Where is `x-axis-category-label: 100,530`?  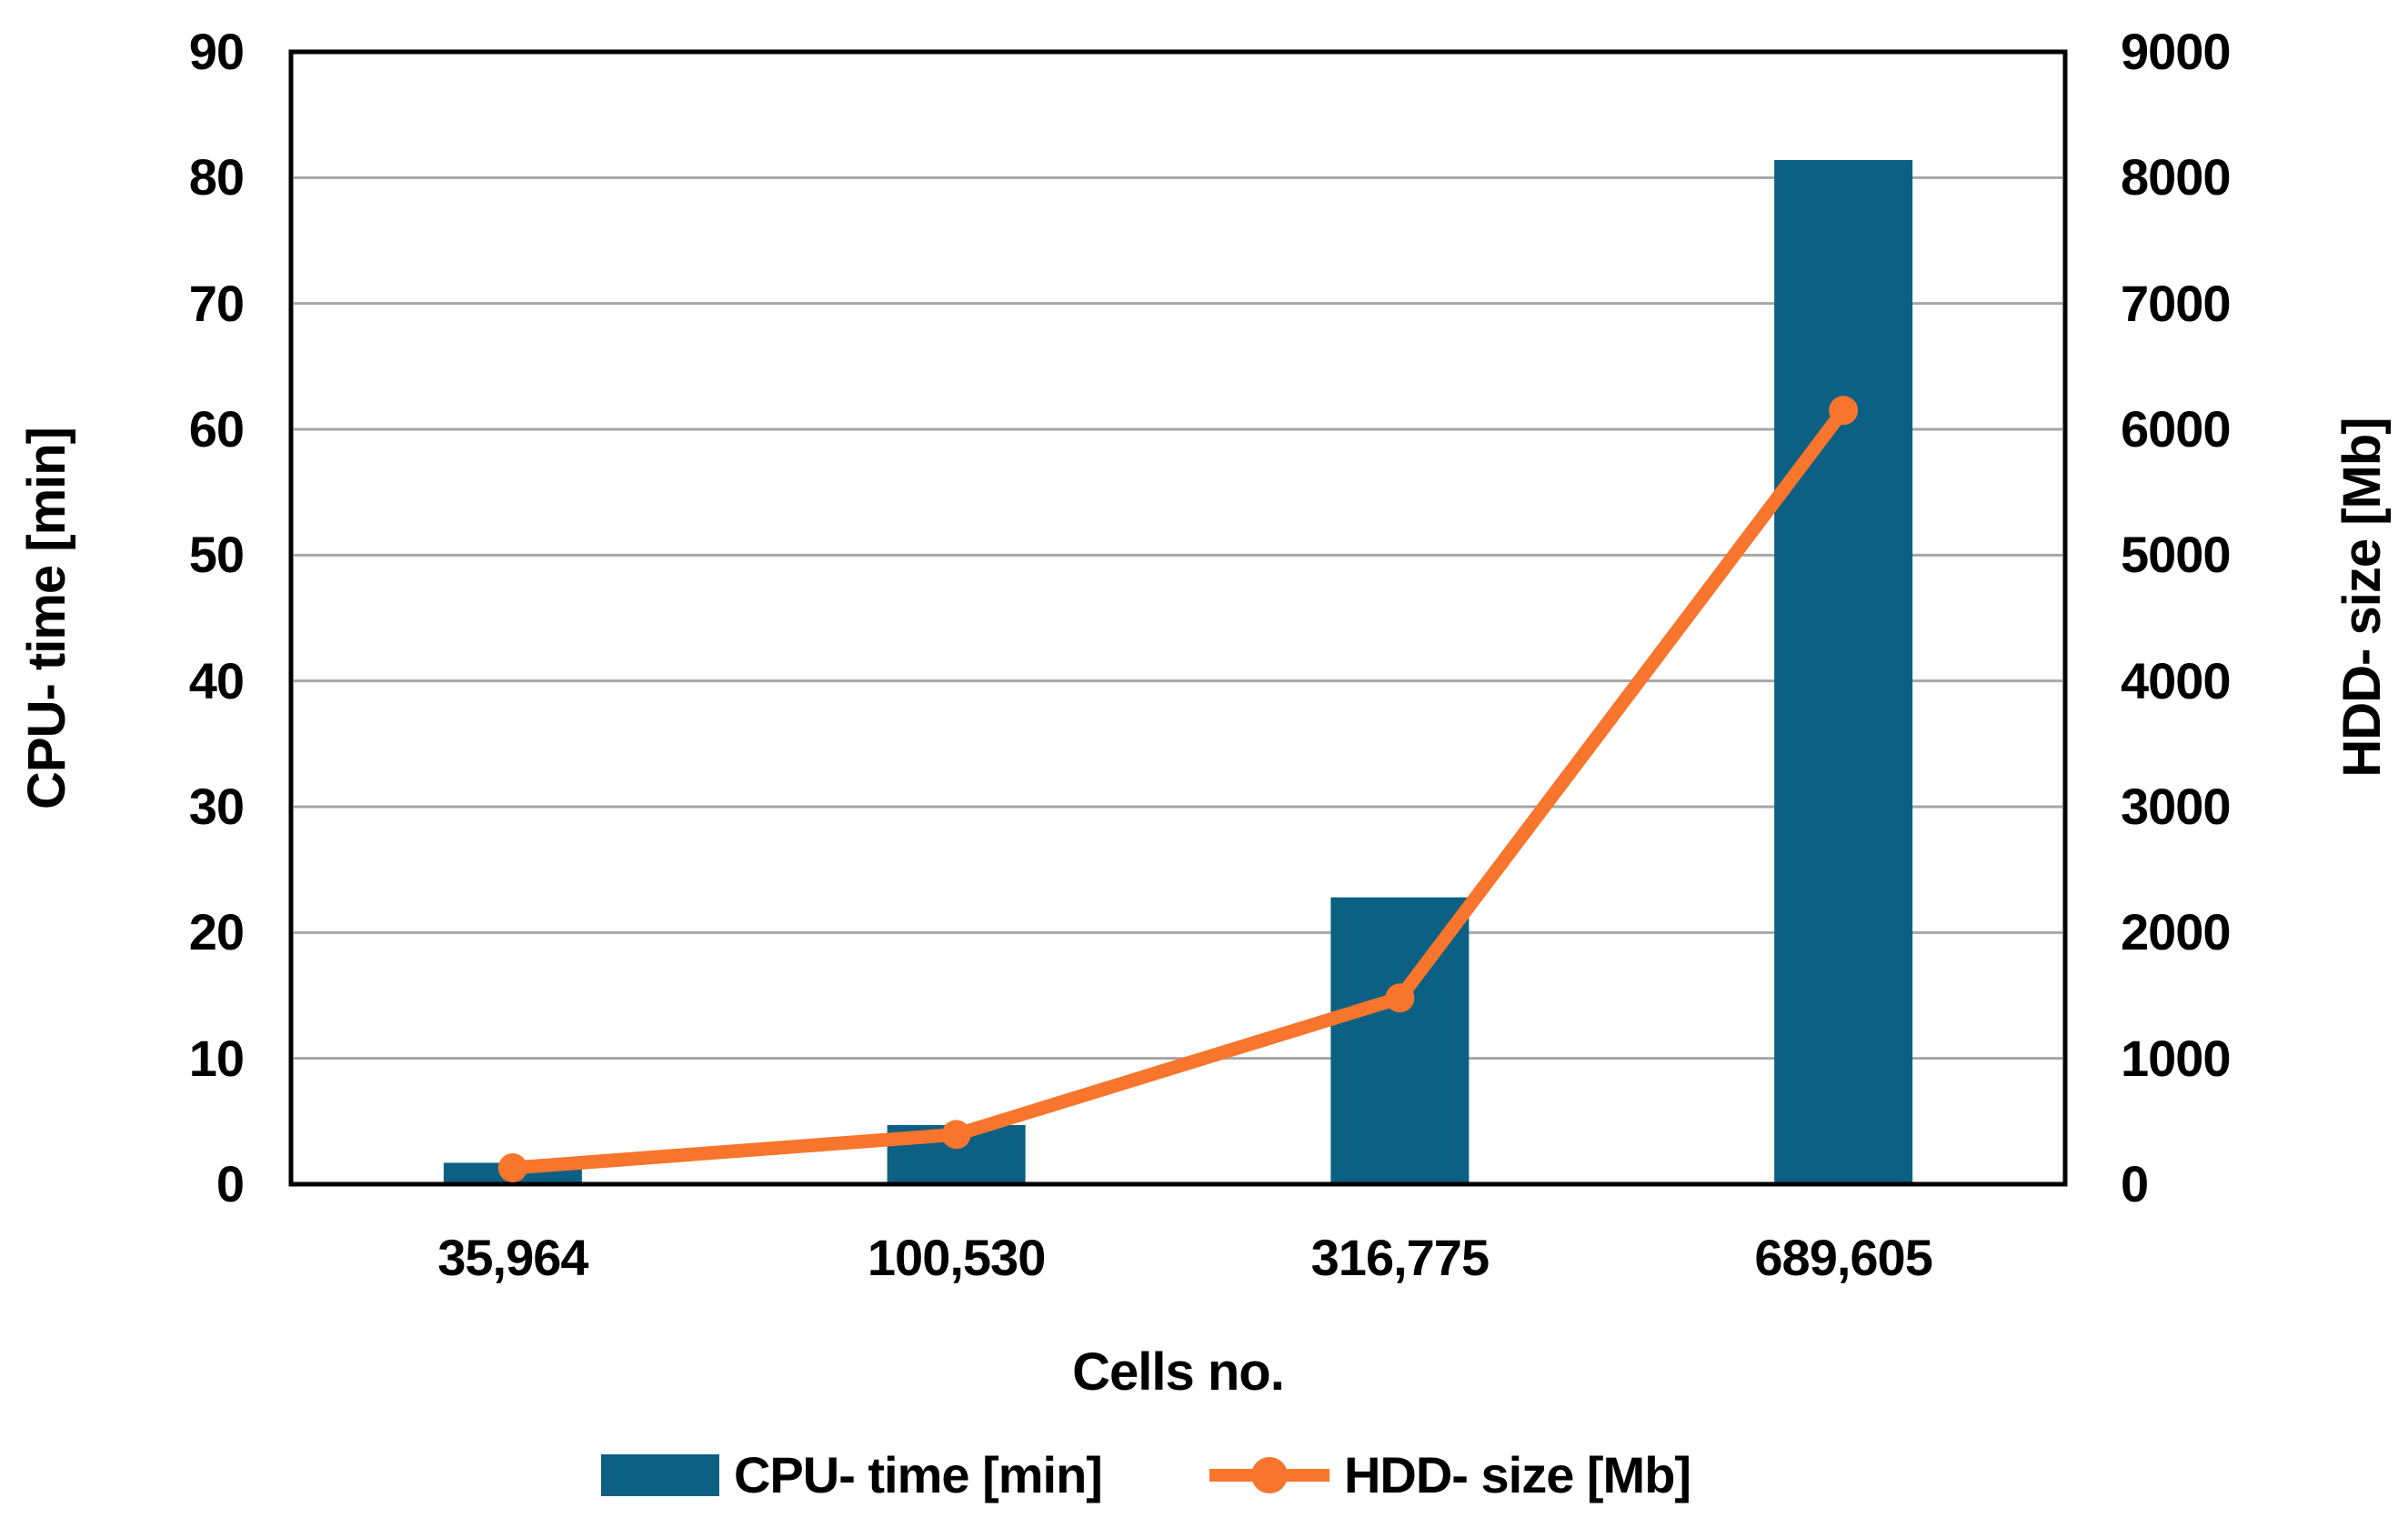 x-axis-category-label: 100,530 is located at coordinates (956, 1257).